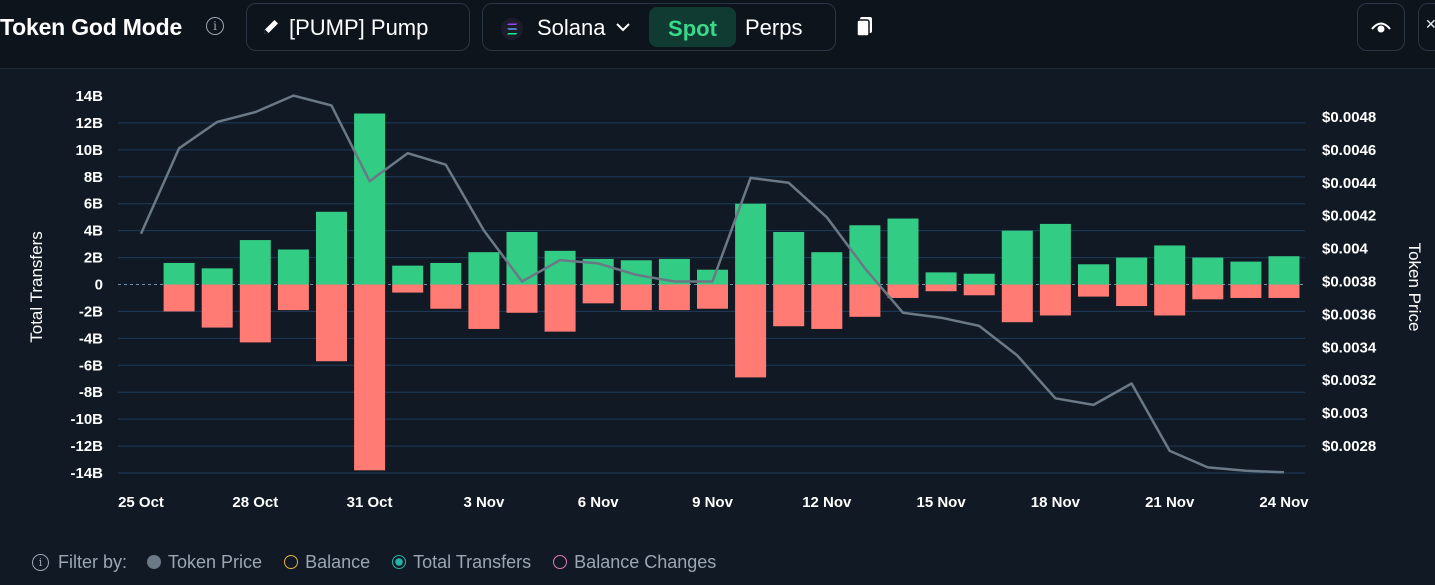 This screenshot has height=585, width=1435. Describe the element at coordinates (1349, 347) in the screenshot. I see `y-right-tick-label: $0.0034` at that location.